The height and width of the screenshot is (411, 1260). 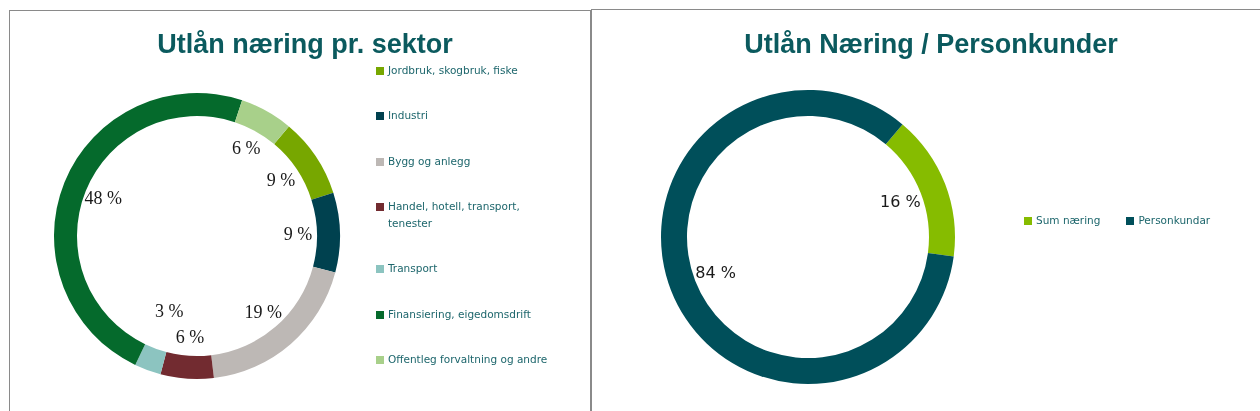 What do you see at coordinates (305, 44) in the screenshot?
I see `chart-title: Utlån næring pr. sektor` at bounding box center [305, 44].